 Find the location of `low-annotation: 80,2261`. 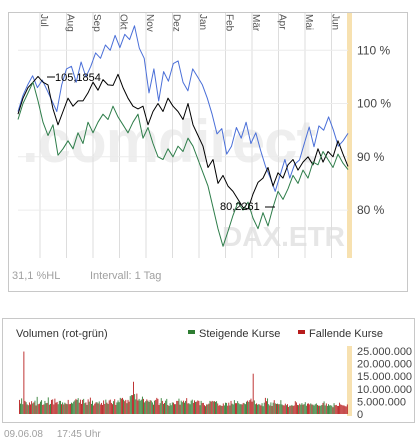

low-annotation: 80,2261 is located at coordinates (247, 207).